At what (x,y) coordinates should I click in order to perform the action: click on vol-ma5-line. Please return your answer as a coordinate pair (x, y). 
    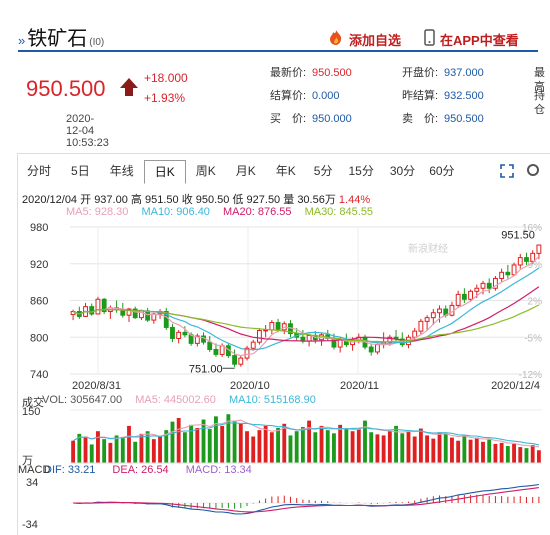
    Looking at the image, I should click on (305, 433).